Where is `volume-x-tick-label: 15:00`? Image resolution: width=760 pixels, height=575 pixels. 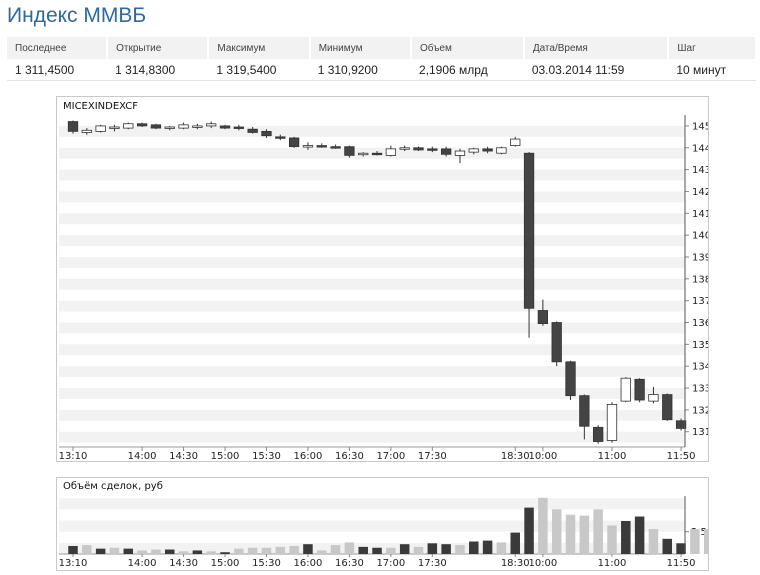
volume-x-tick-label: 15:00 is located at coordinates (225, 563).